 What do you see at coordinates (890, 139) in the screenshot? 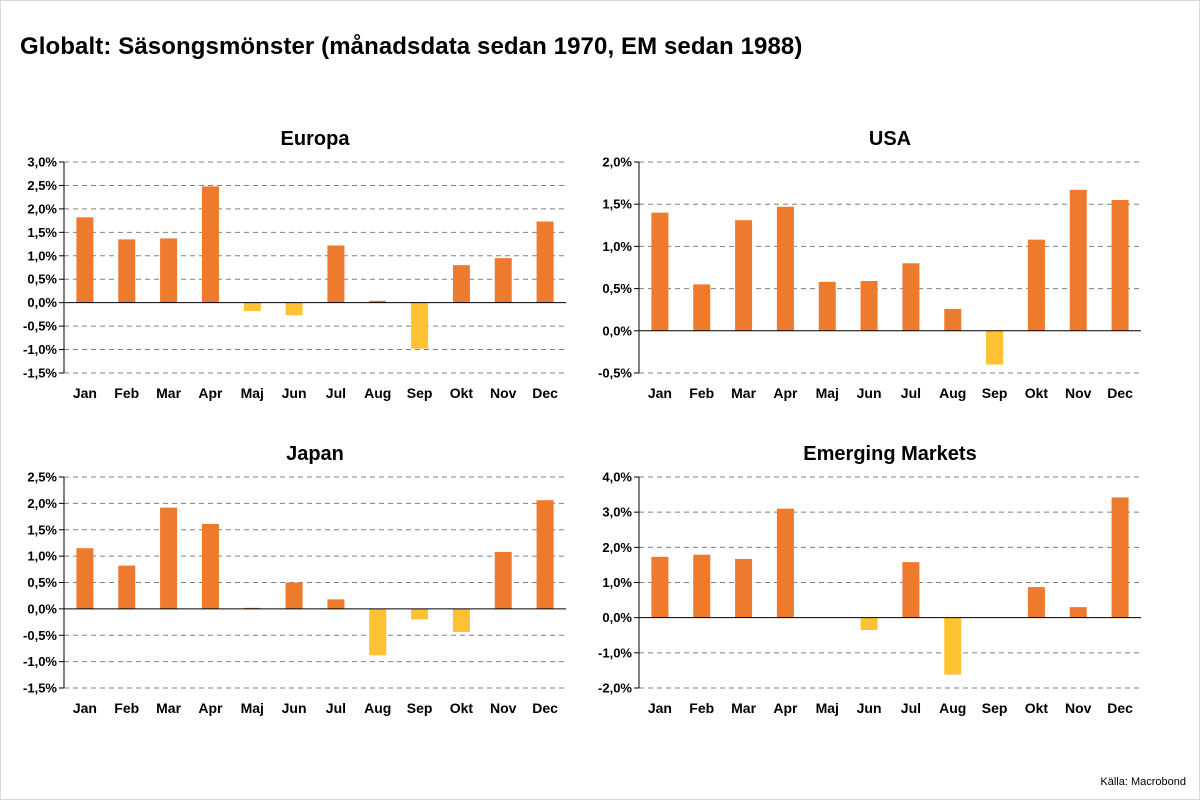
I see `chart-title: USA` at bounding box center [890, 139].